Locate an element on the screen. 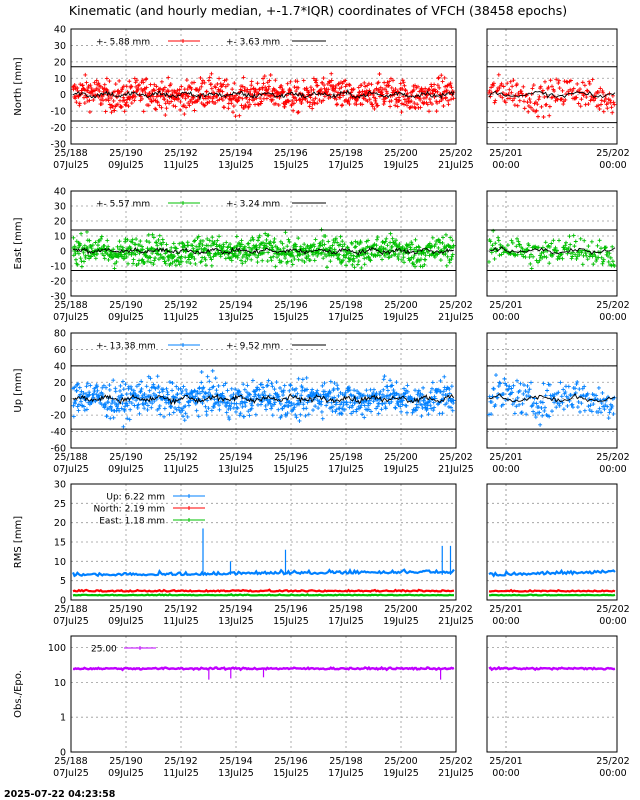  x-tick-label-bottom: 13Jul25 is located at coordinates (236, 317).